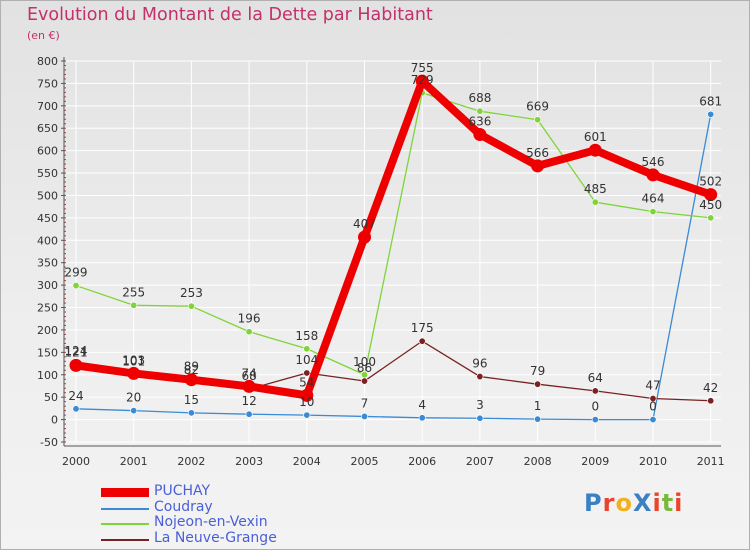 The image size is (750, 550). I want to click on data-label-2: 729, so click(422, 80).